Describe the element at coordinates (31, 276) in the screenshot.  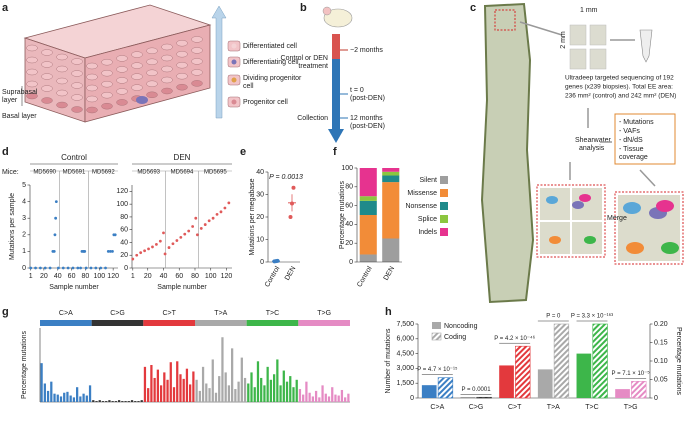
I see `x-tick-label: 1` at that location.